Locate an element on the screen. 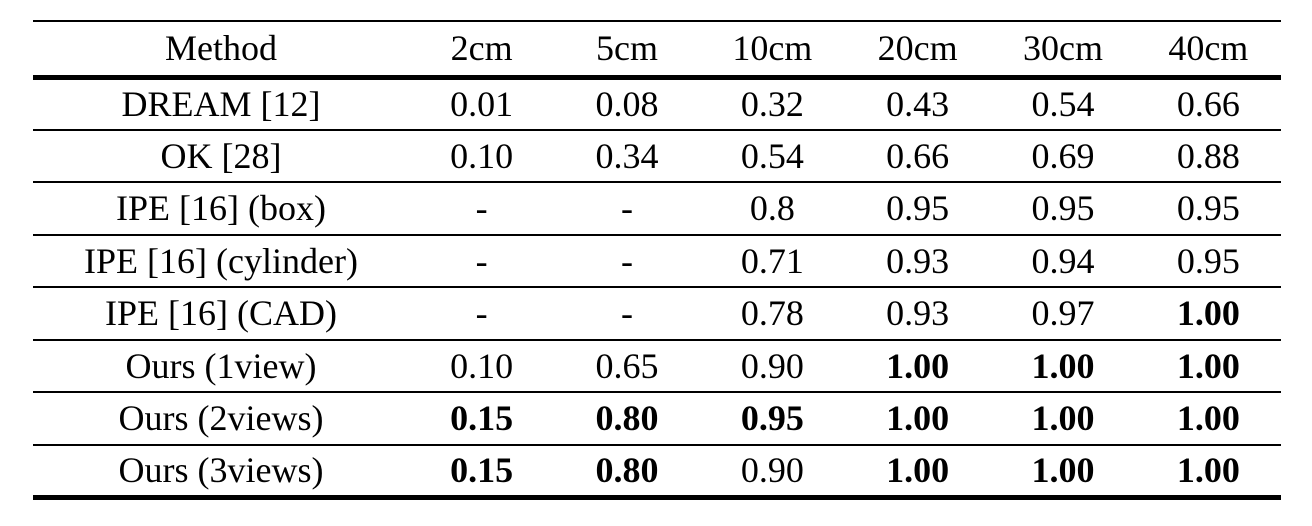  value-cell: 0.97 is located at coordinates (1063, 314).